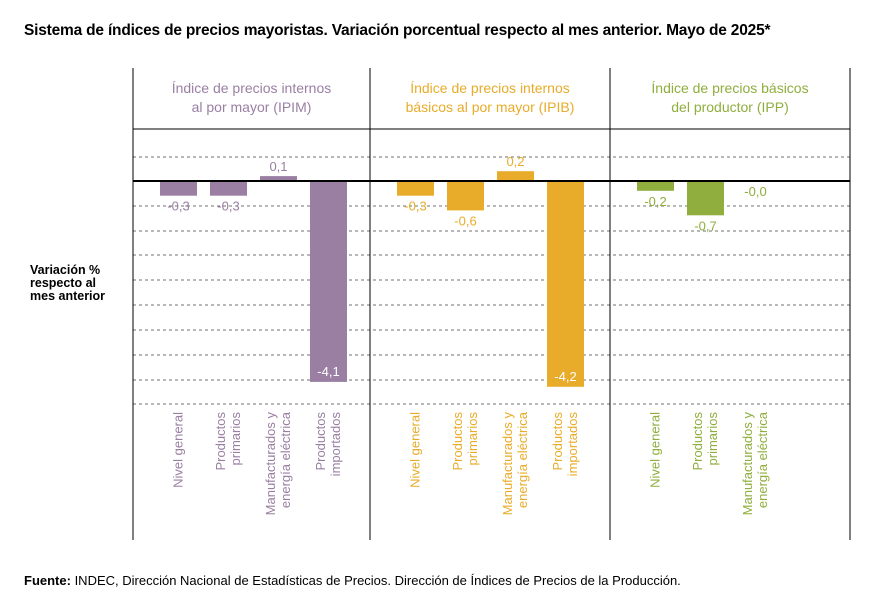  Describe the element at coordinates (705, 225) in the screenshot. I see `value-label: -0,7` at that location.